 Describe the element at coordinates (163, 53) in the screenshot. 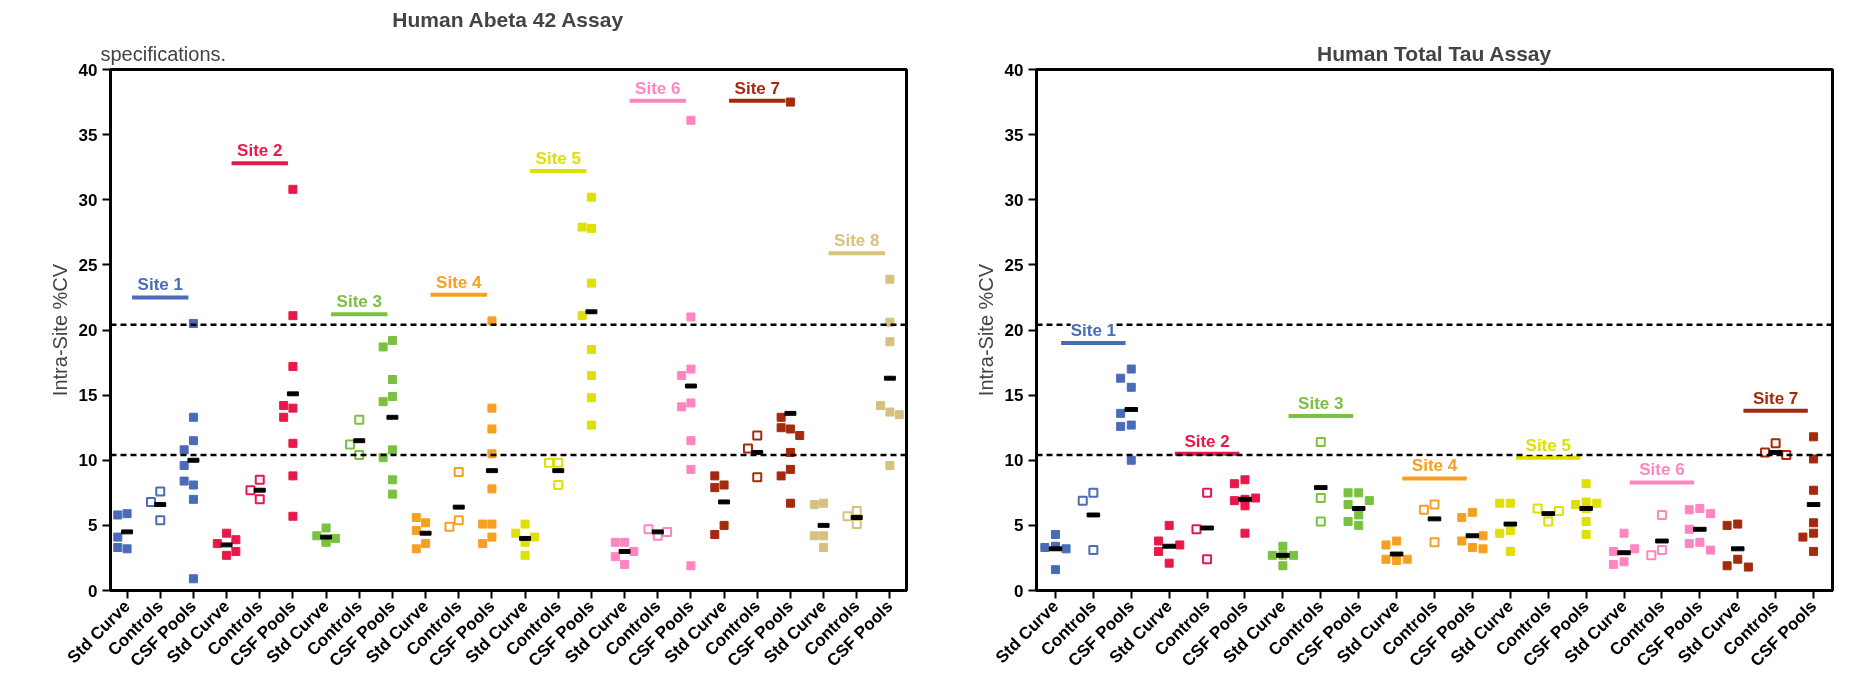

I see `text: specifications.` at that location.